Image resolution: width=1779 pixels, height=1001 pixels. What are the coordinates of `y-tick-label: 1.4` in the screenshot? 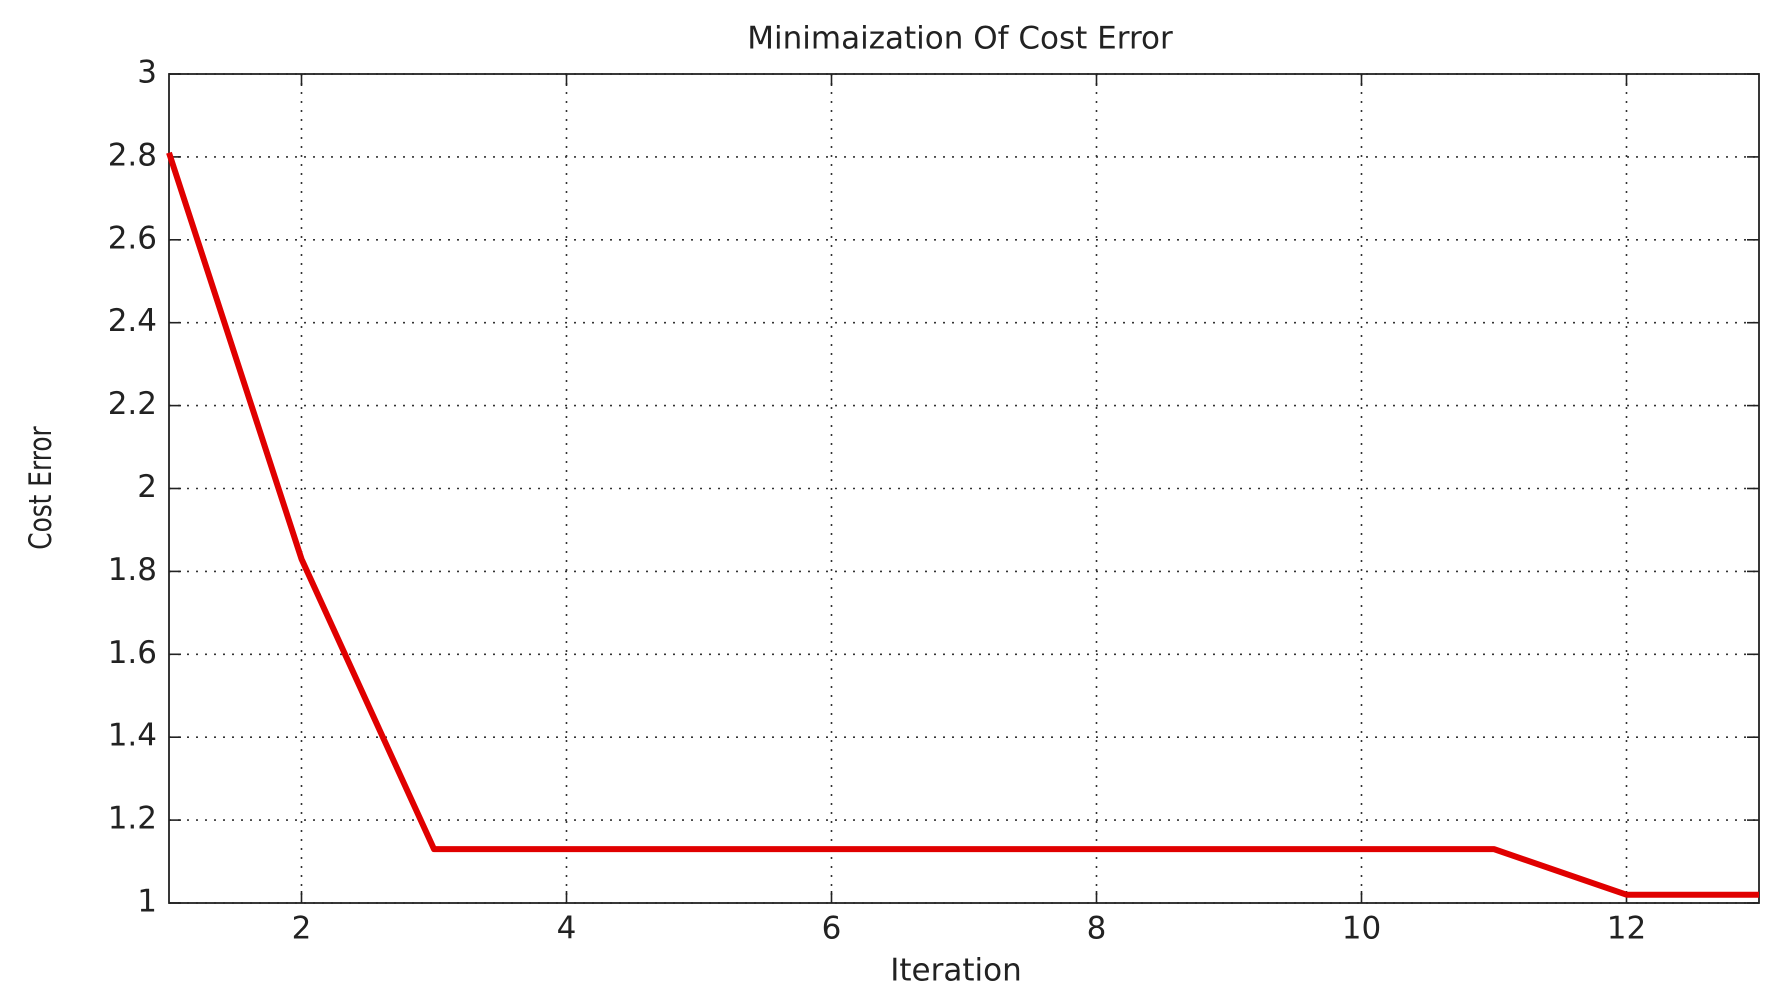 It's located at (132, 736).